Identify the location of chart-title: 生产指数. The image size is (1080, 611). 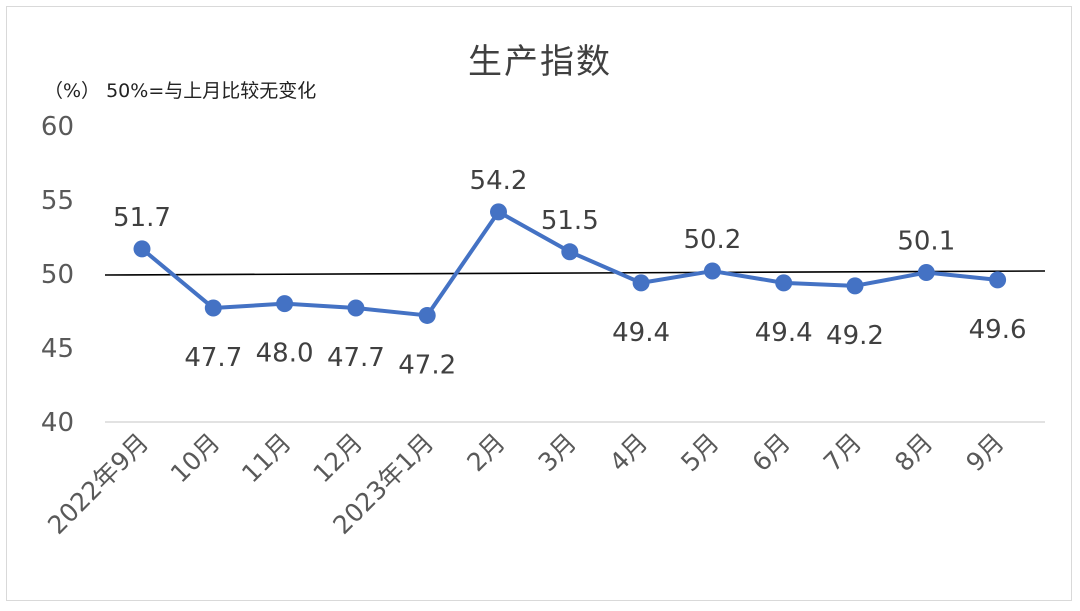
(540, 62).